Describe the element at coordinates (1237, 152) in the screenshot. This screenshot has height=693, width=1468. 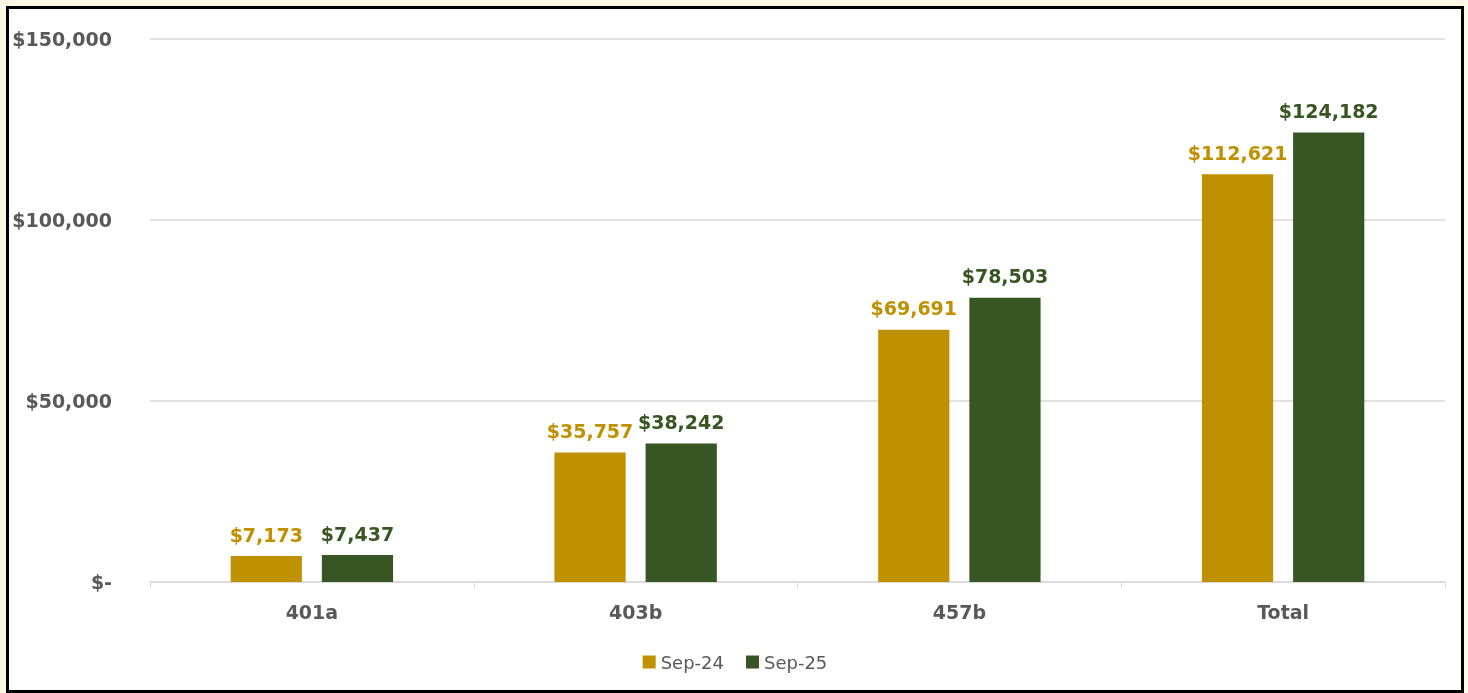
I see `data-label: $112,621` at that location.